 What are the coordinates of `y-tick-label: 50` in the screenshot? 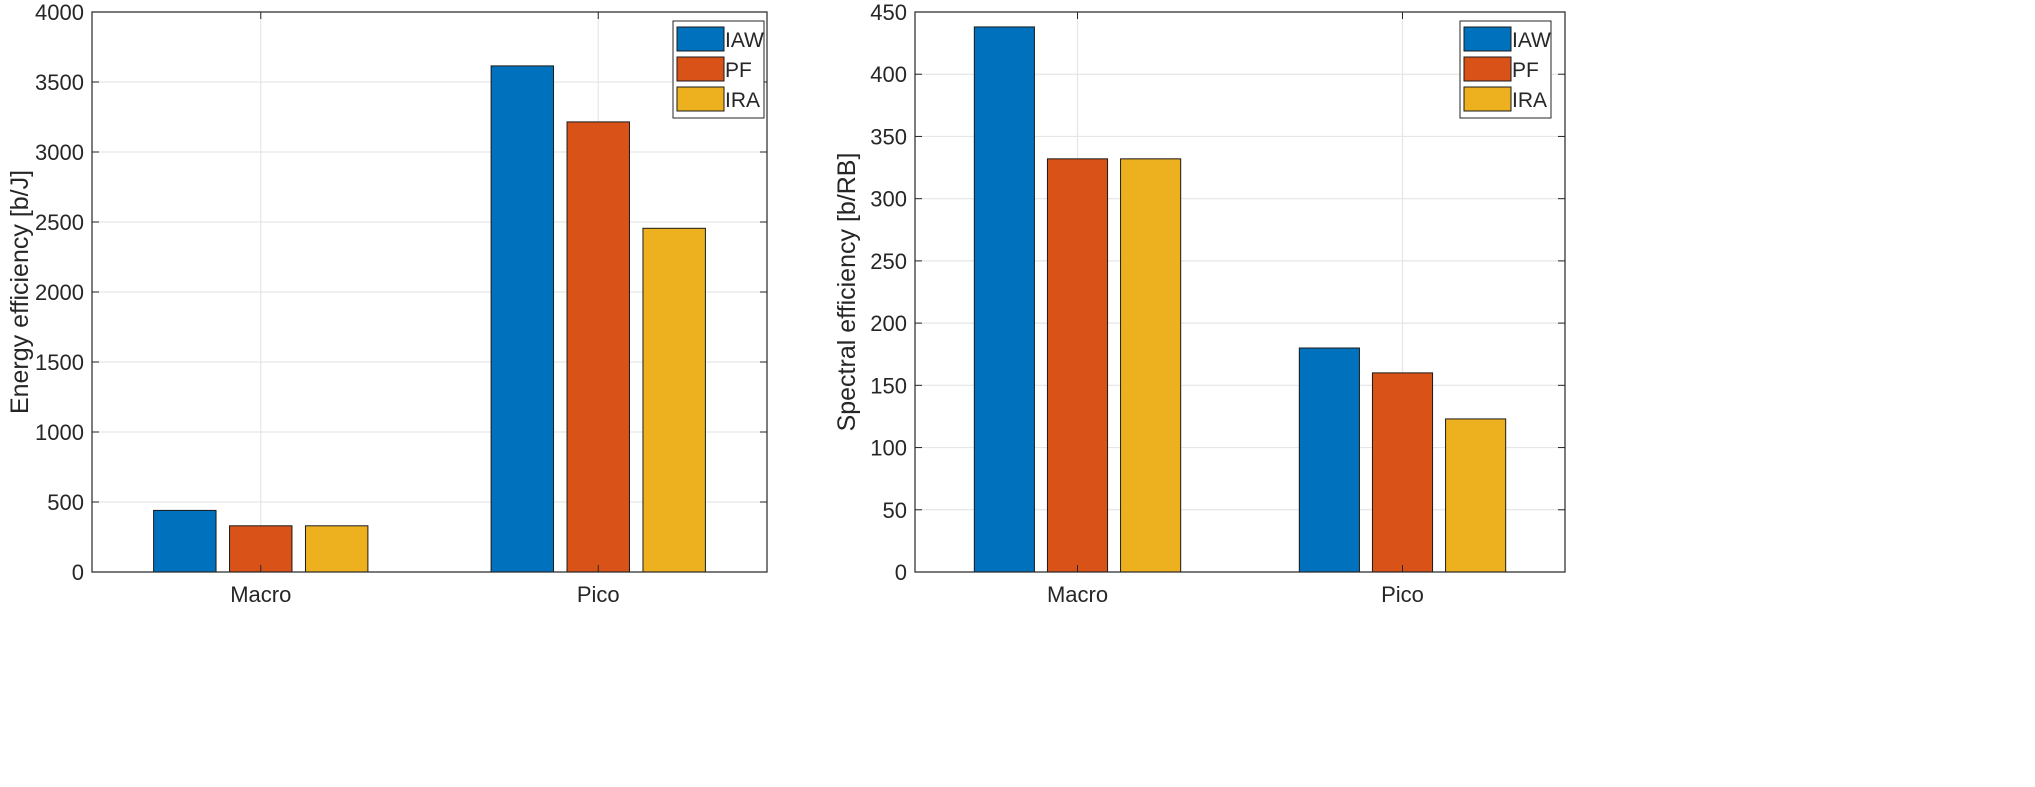 It's located at (895, 510).